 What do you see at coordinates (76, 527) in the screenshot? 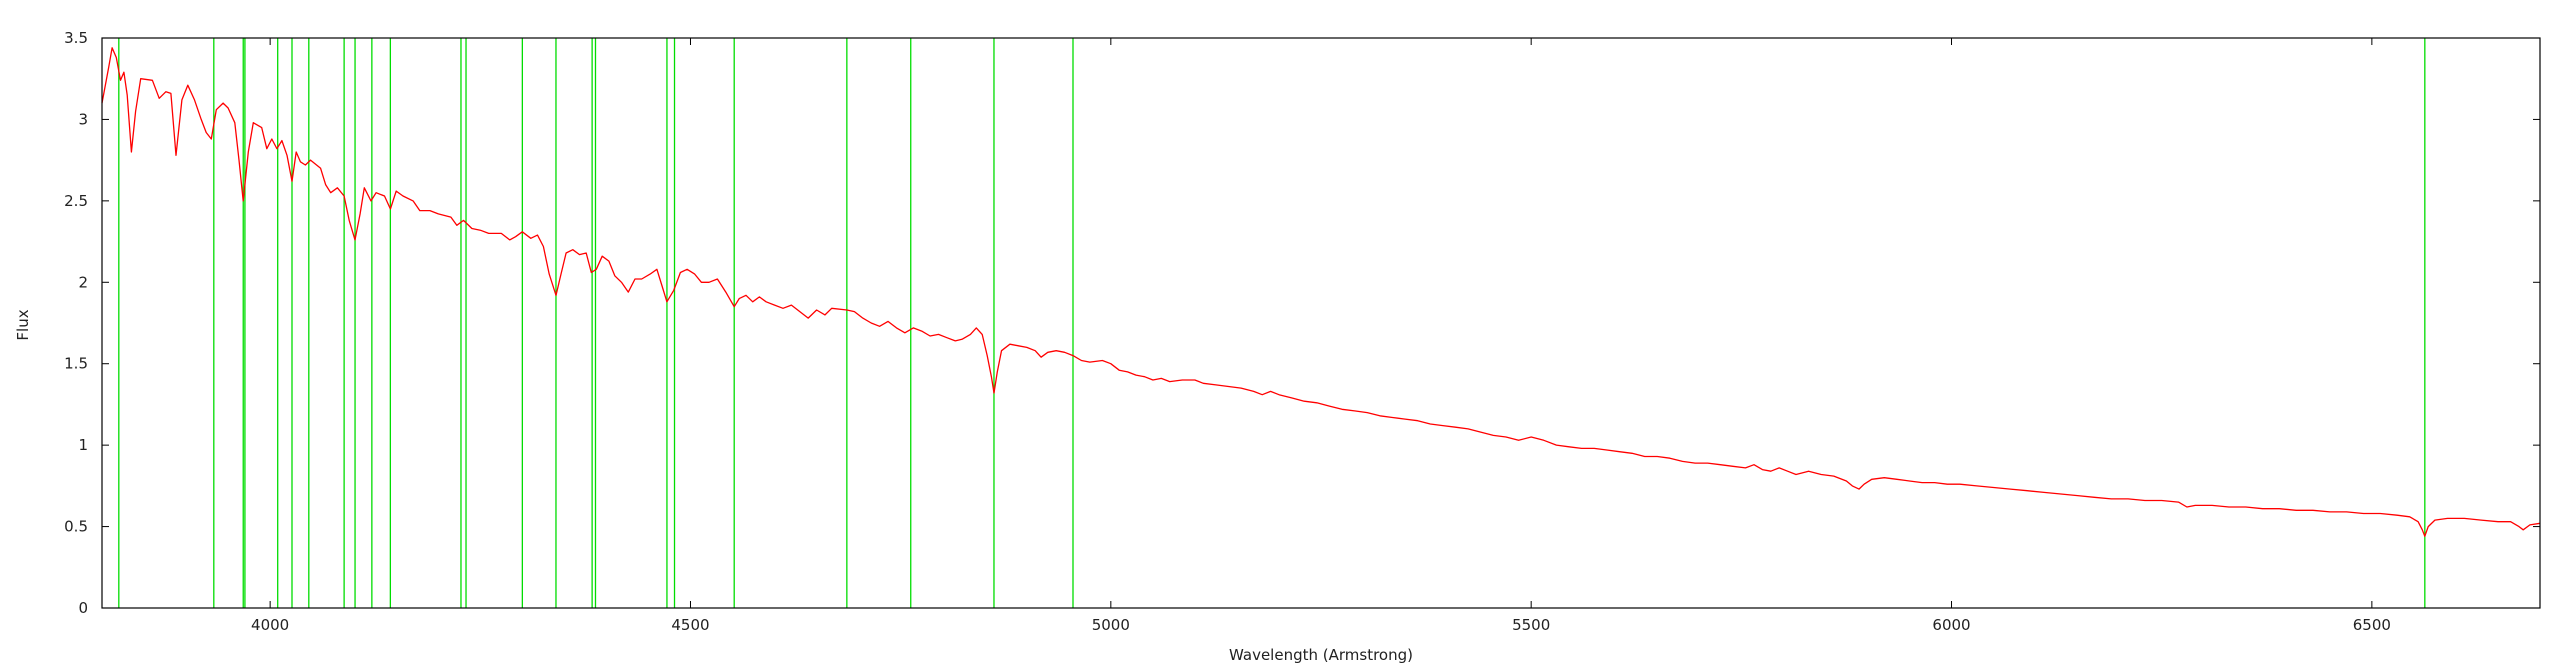
I see `y-tick-label: 0.5` at bounding box center [76, 527].